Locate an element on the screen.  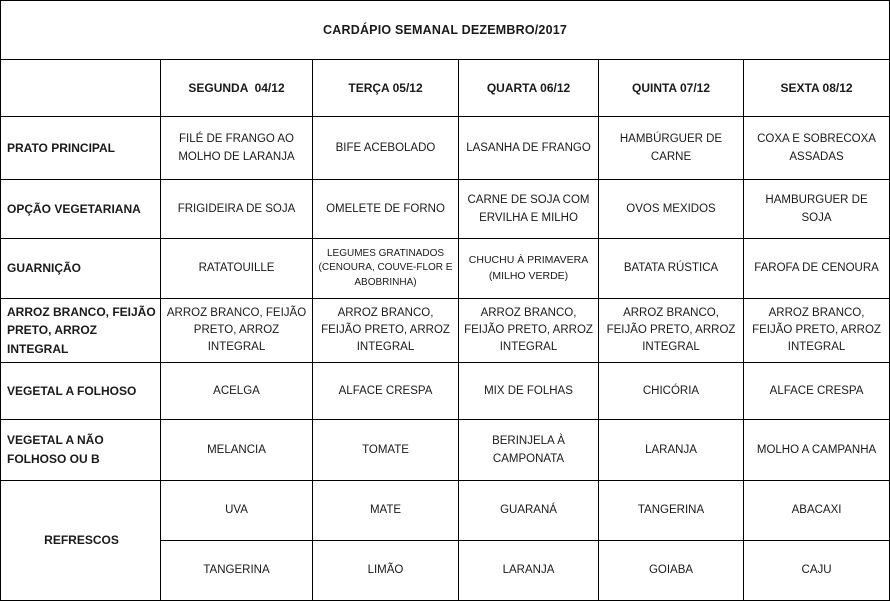
column-header-terca: TERÇA 05/12 is located at coordinates (385, 88).